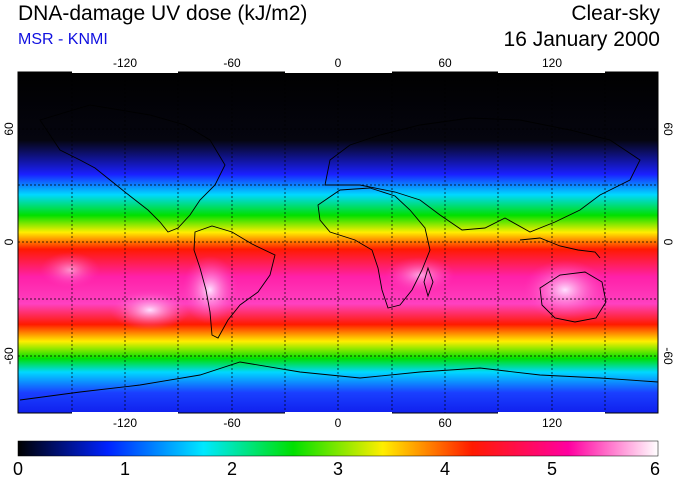  I want to click on colorbar, so click(338, 448).